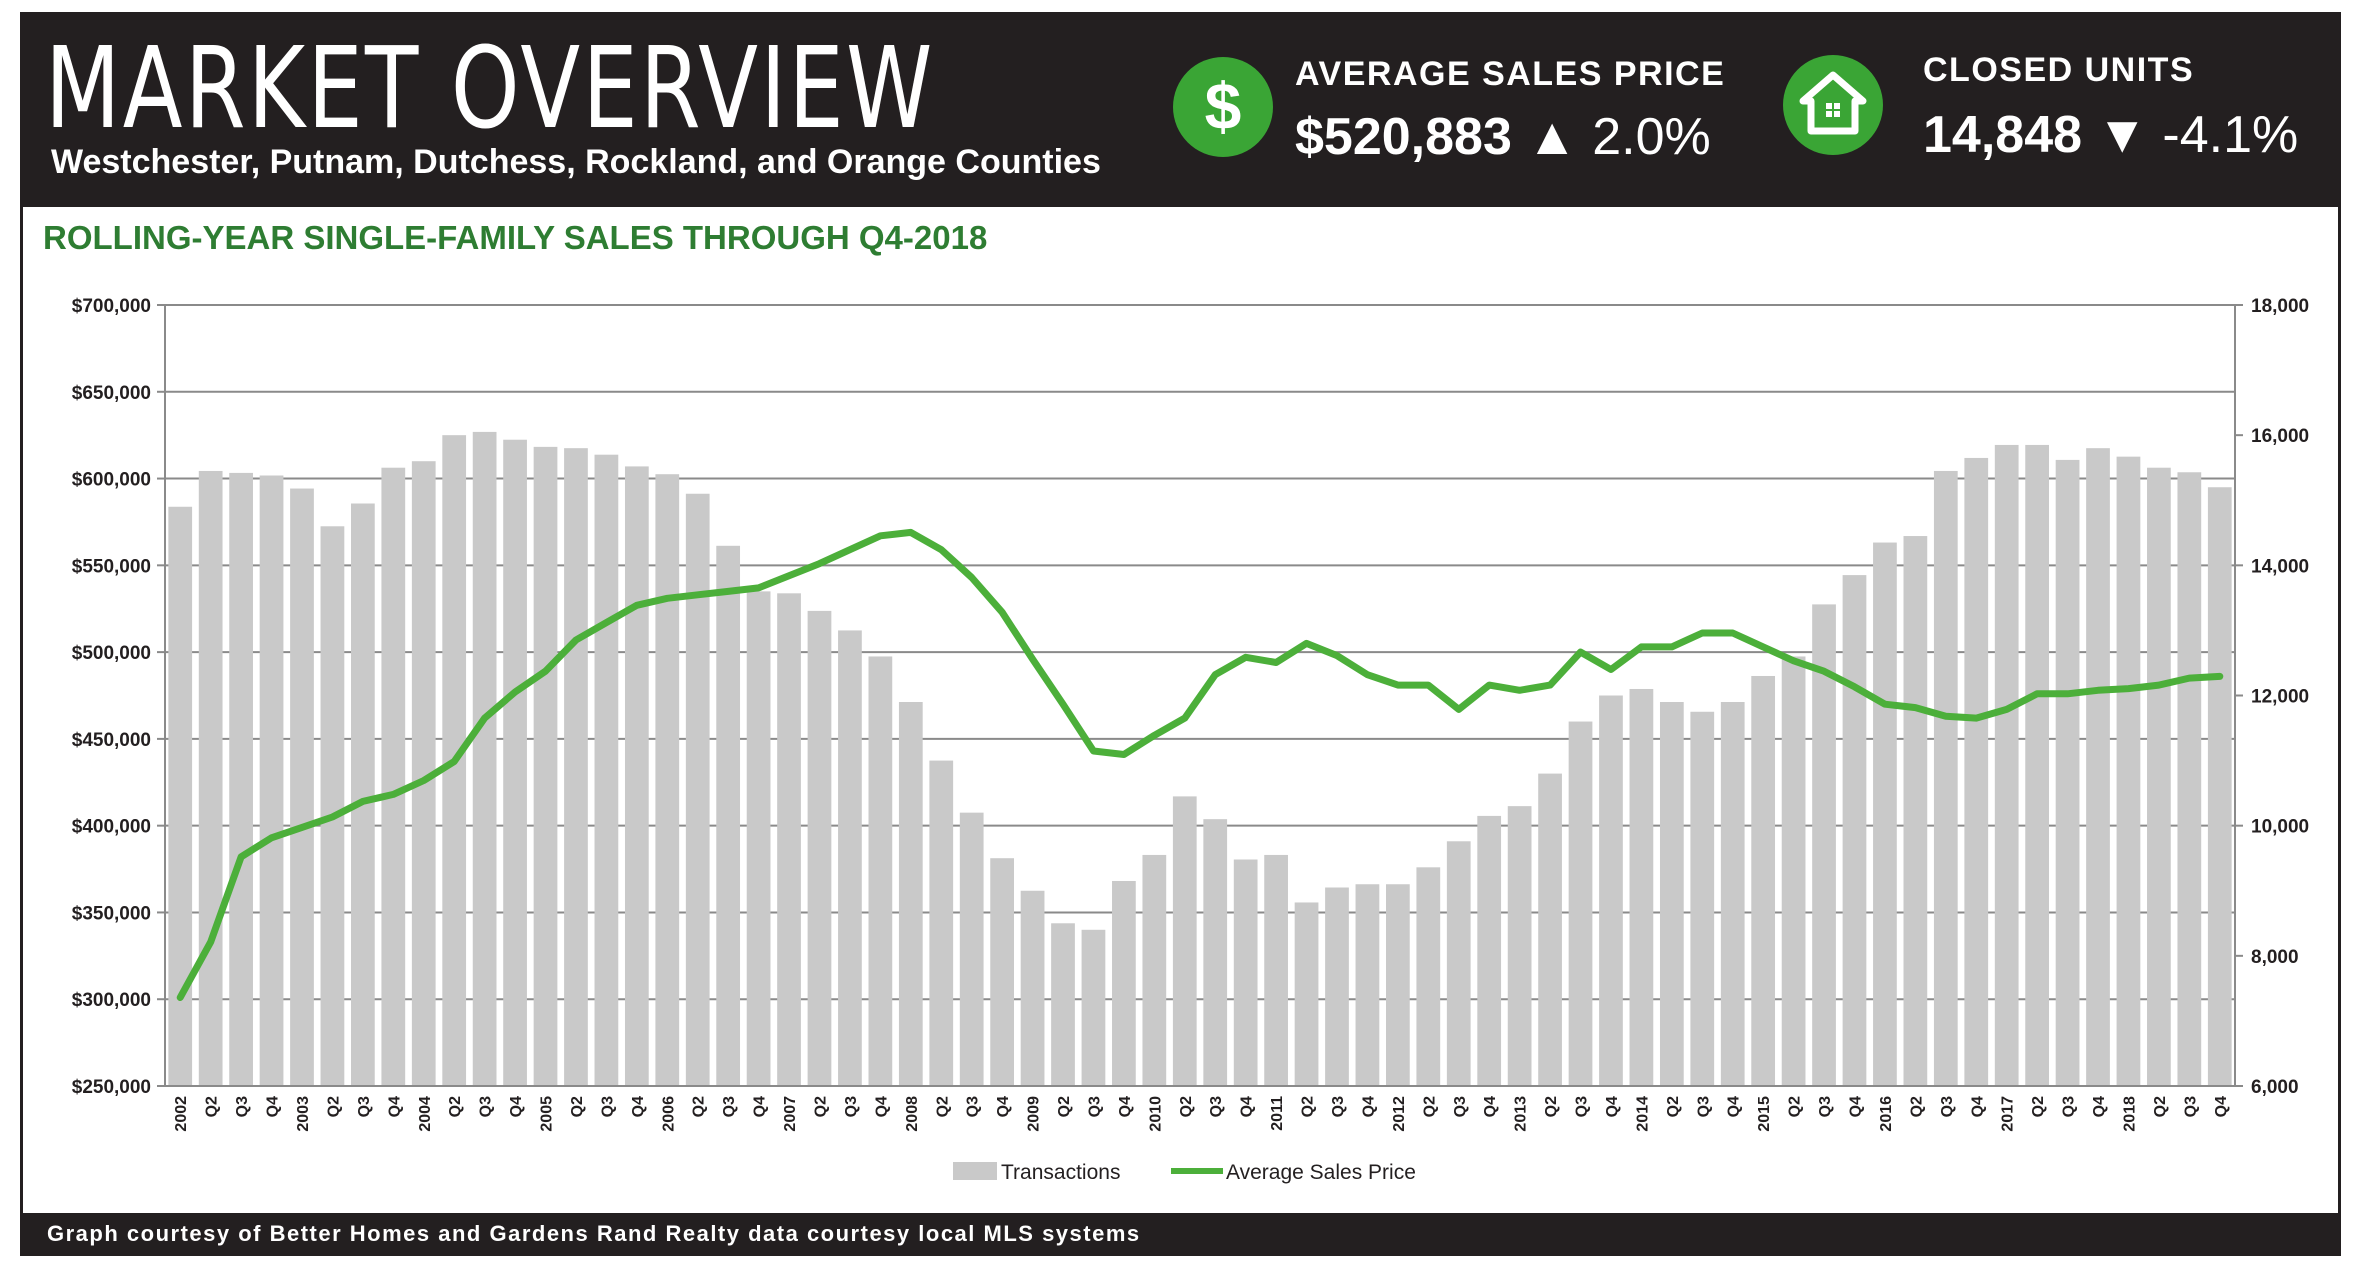 The height and width of the screenshot is (1268, 2361). I want to click on x-tick-label: 2011, so click(1277, 1113).